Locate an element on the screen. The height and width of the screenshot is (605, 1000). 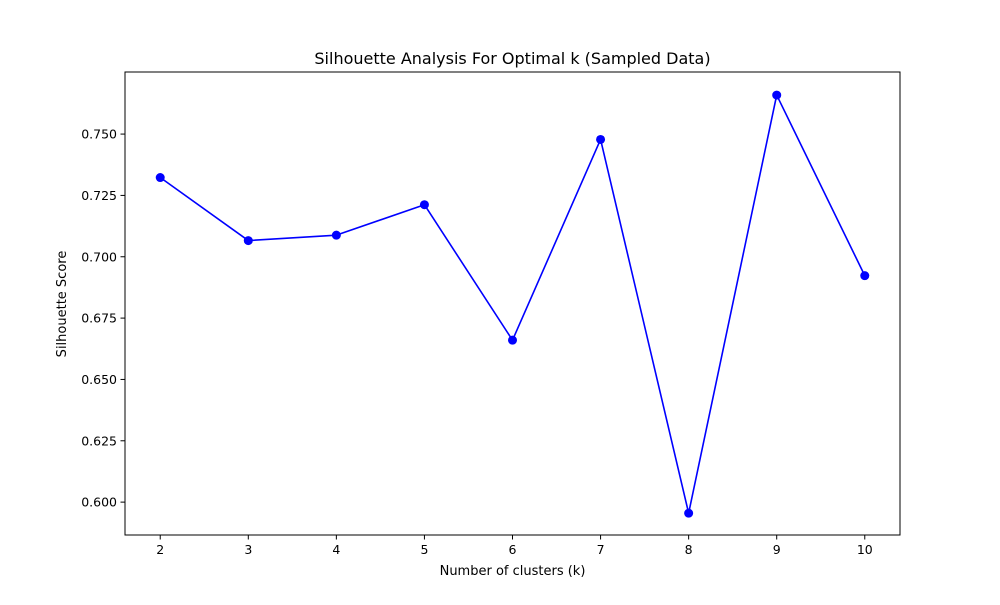
x-tick-label: 5 is located at coordinates (424, 549).